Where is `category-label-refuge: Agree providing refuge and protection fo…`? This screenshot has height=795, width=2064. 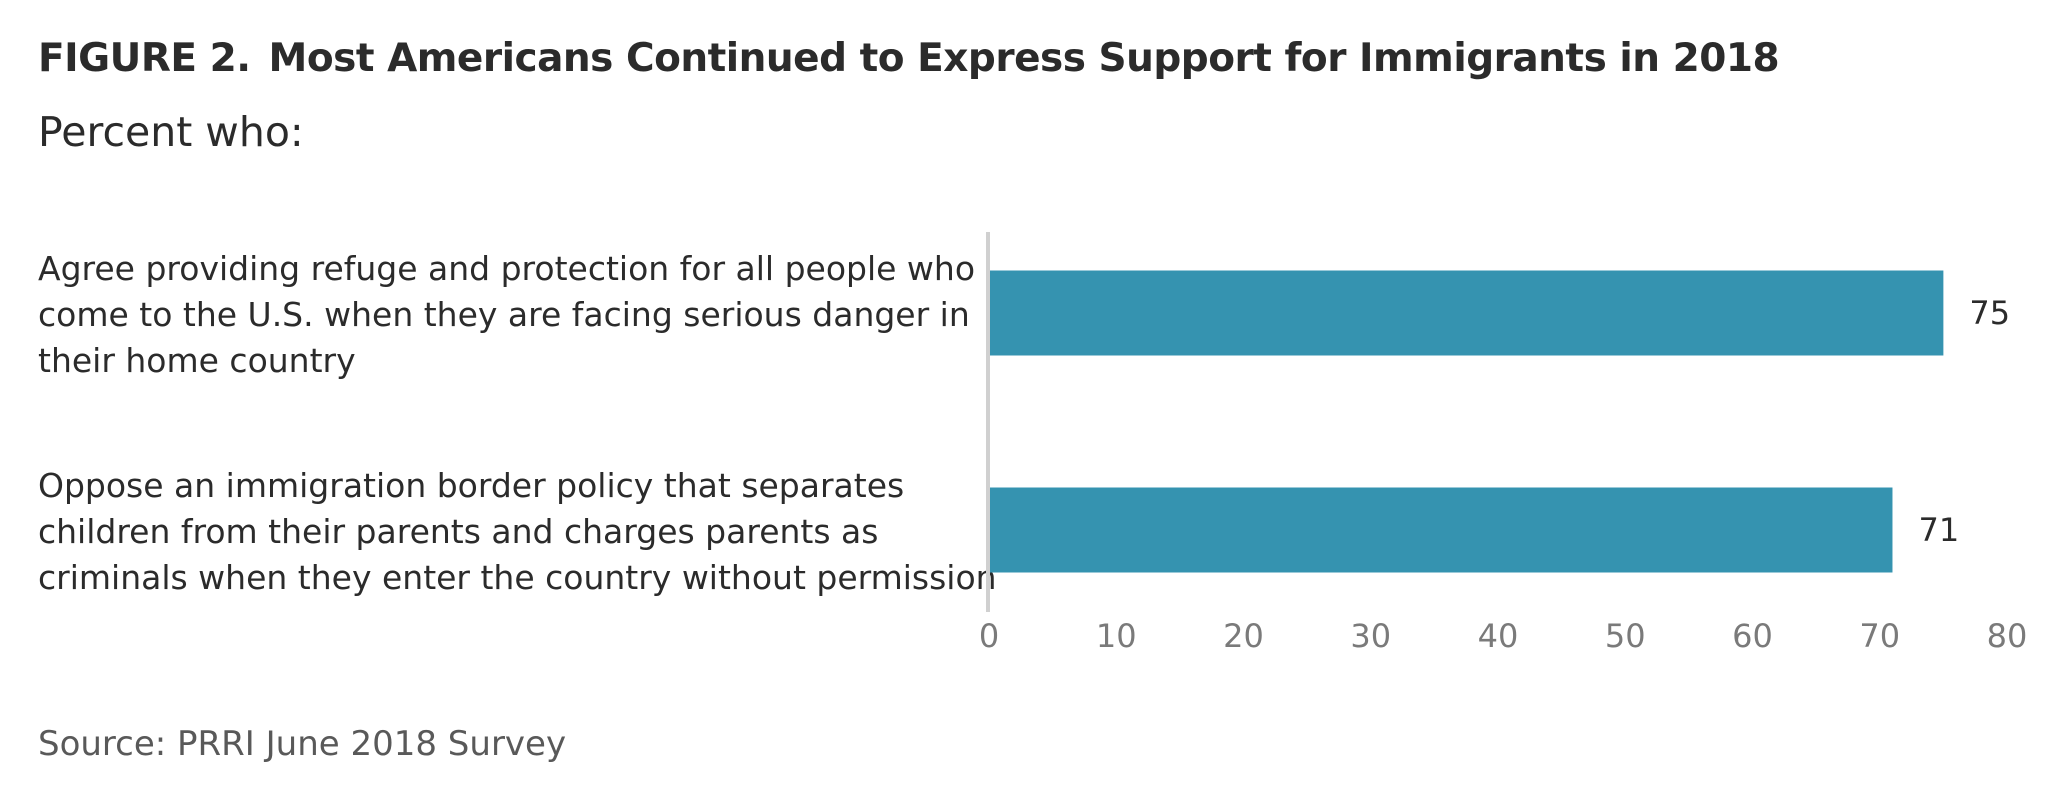 category-label-refuge: Agree providing refuge and protection fo… is located at coordinates (507, 314).